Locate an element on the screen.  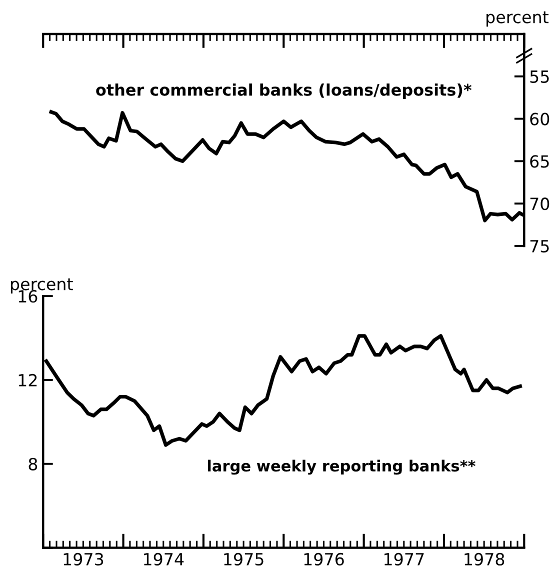
y-axis-title: percent is located at coordinates (517, 19).